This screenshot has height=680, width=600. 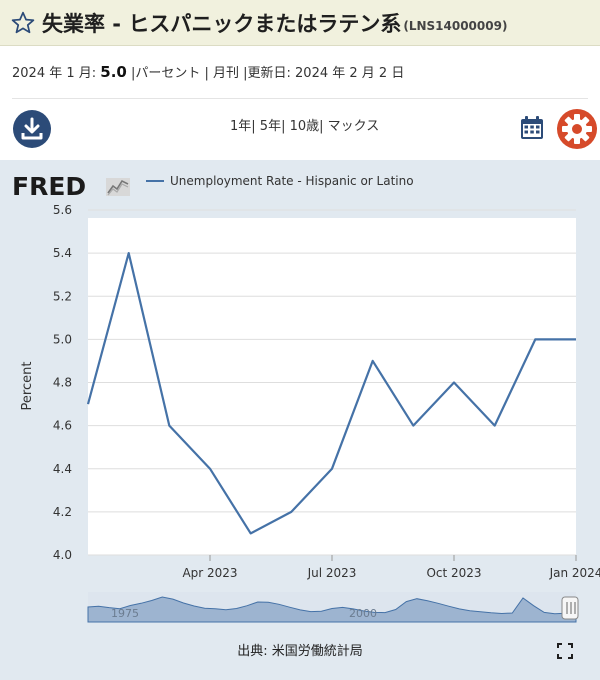 I want to click on y-tick-label: 5.6, so click(x=62, y=210).